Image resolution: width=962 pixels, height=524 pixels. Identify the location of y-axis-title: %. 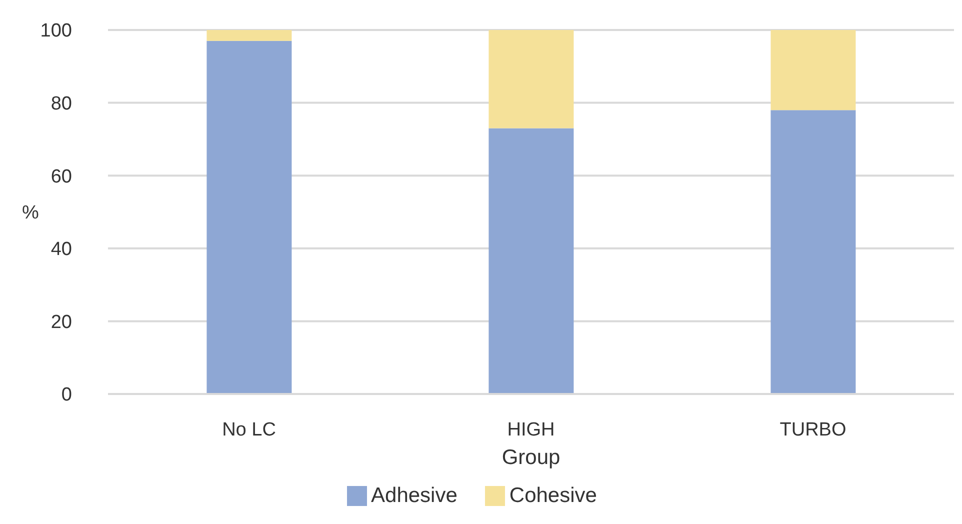
(30, 213).